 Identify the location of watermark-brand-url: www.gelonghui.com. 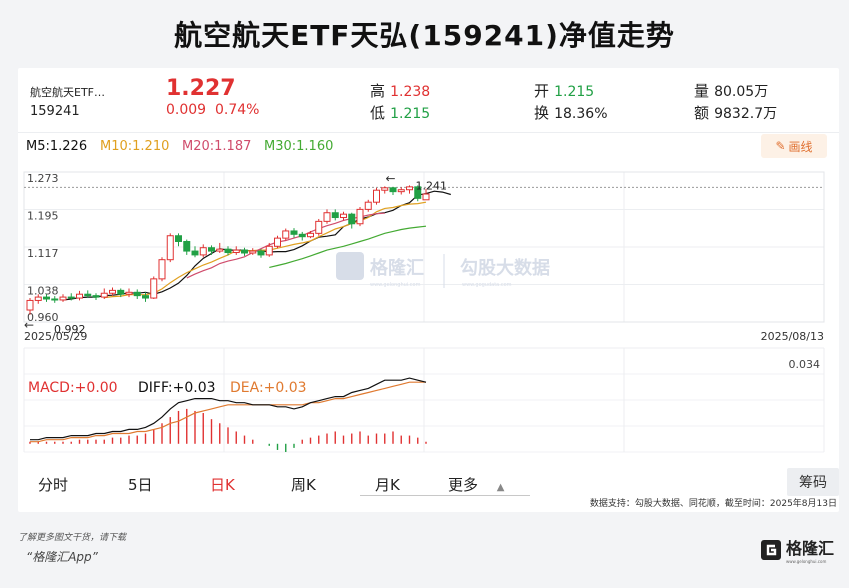
(395, 285).